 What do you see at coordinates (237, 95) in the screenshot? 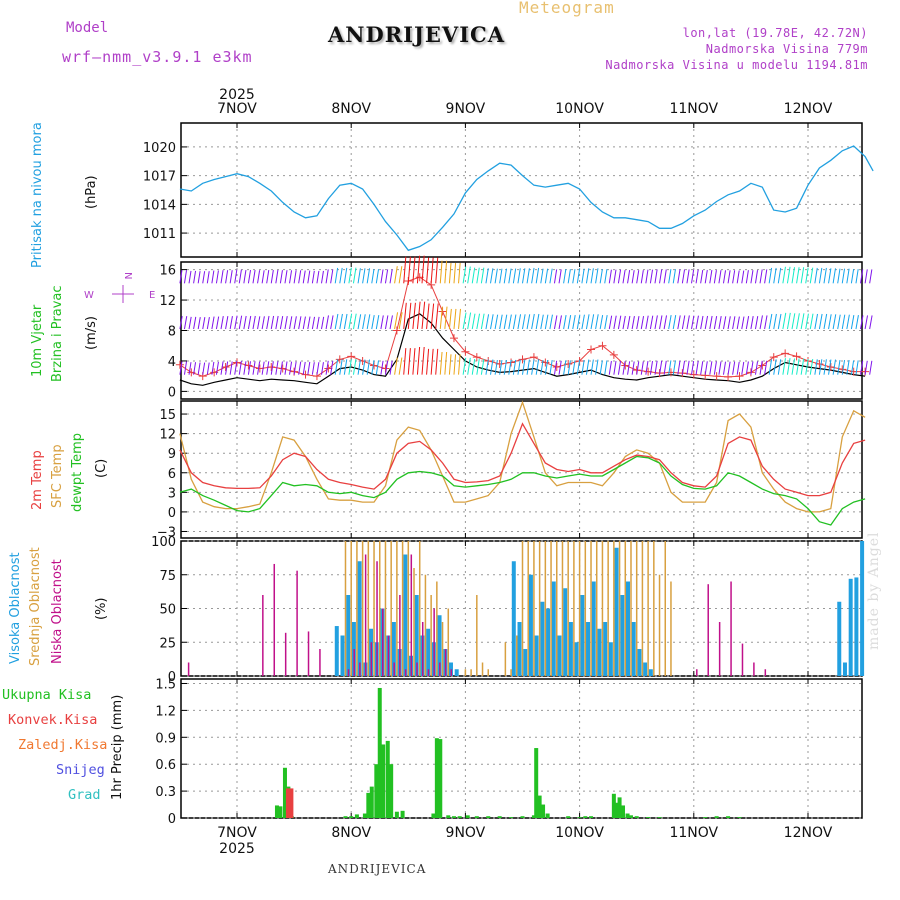
I see `year-label-top: 2025` at bounding box center [237, 95].